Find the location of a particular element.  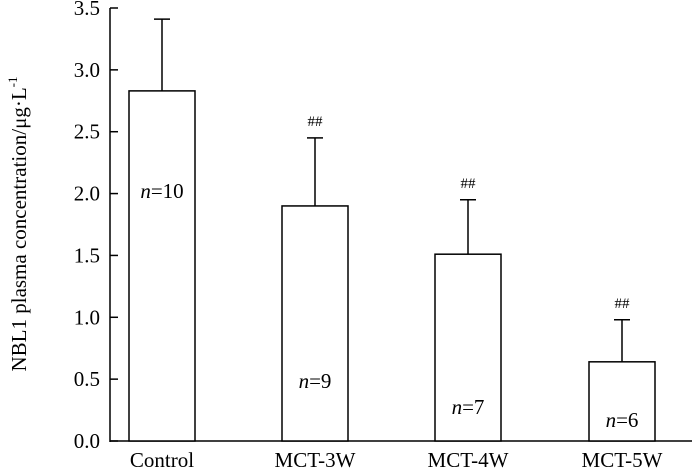

x-tick-label: MCT-3W is located at coordinates (315, 459).